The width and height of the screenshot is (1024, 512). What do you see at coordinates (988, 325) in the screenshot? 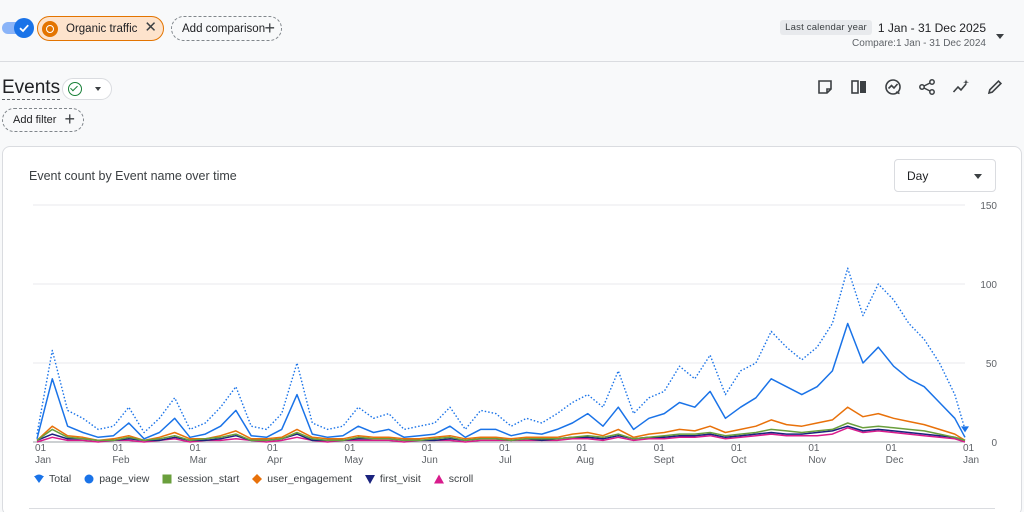
I see `y-axis-ticks: 150 100 50 0` at bounding box center [988, 325].